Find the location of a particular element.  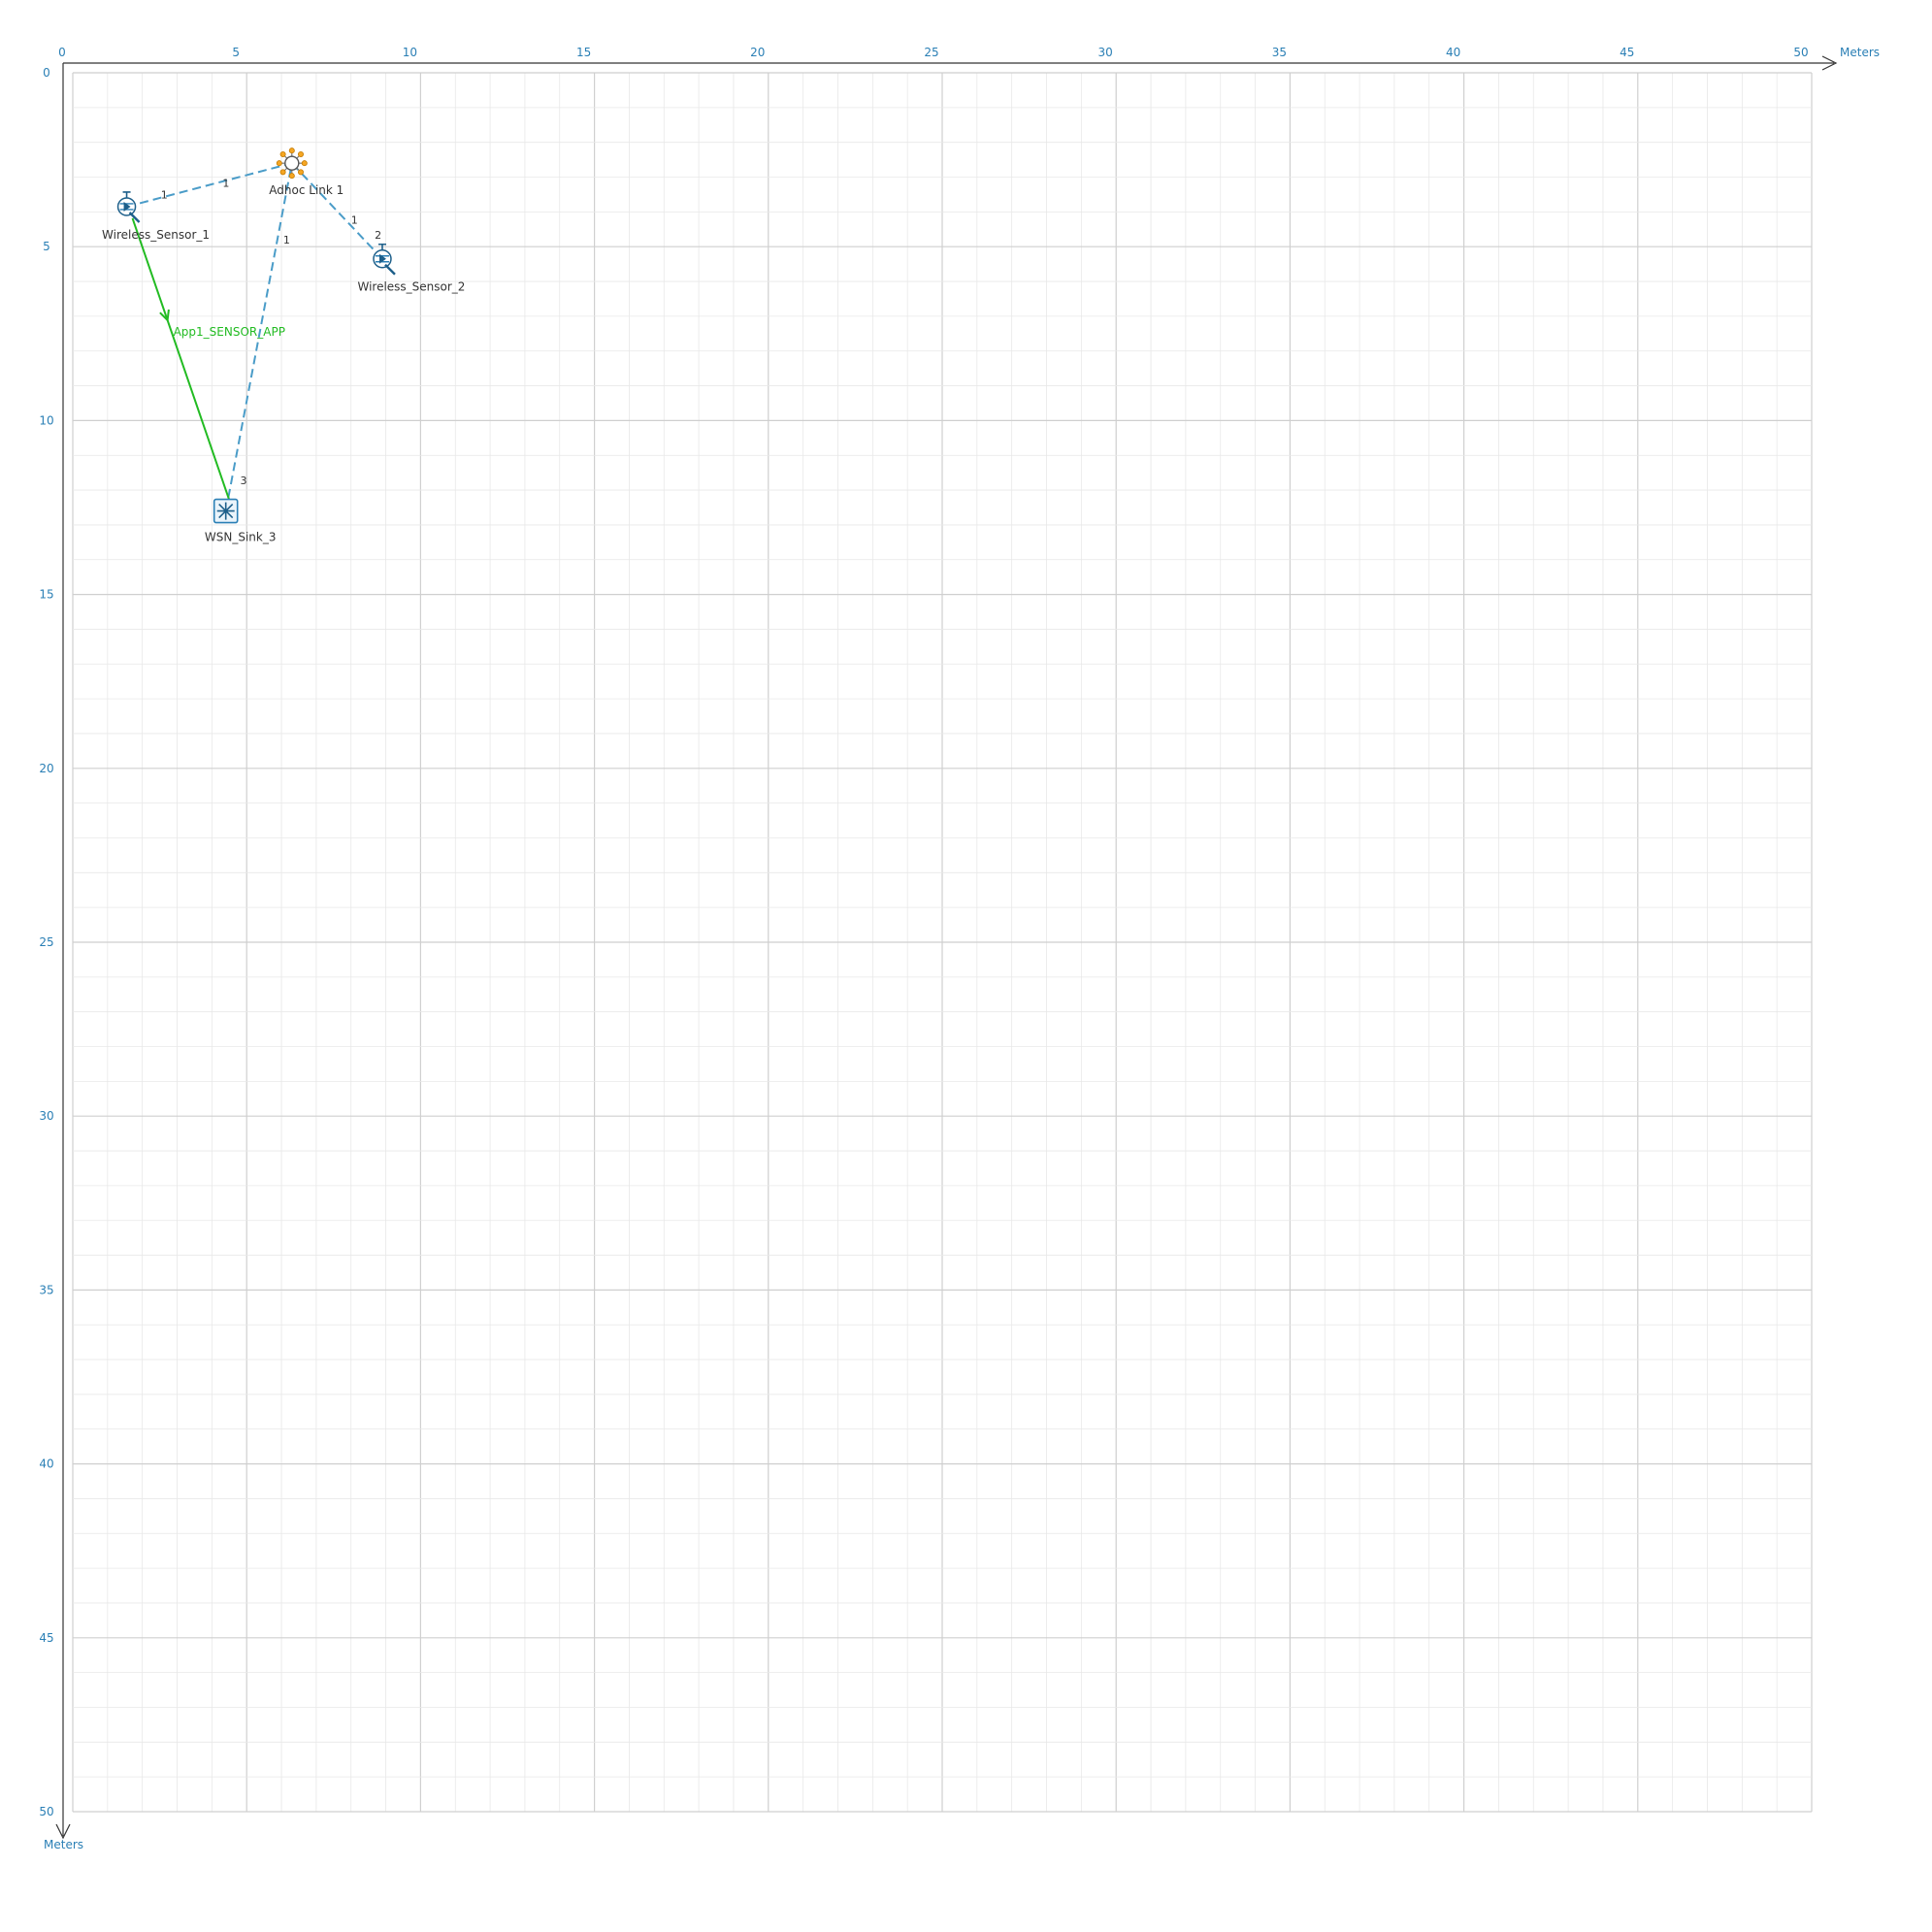

y-tick-label: 10 is located at coordinates (46, 420).